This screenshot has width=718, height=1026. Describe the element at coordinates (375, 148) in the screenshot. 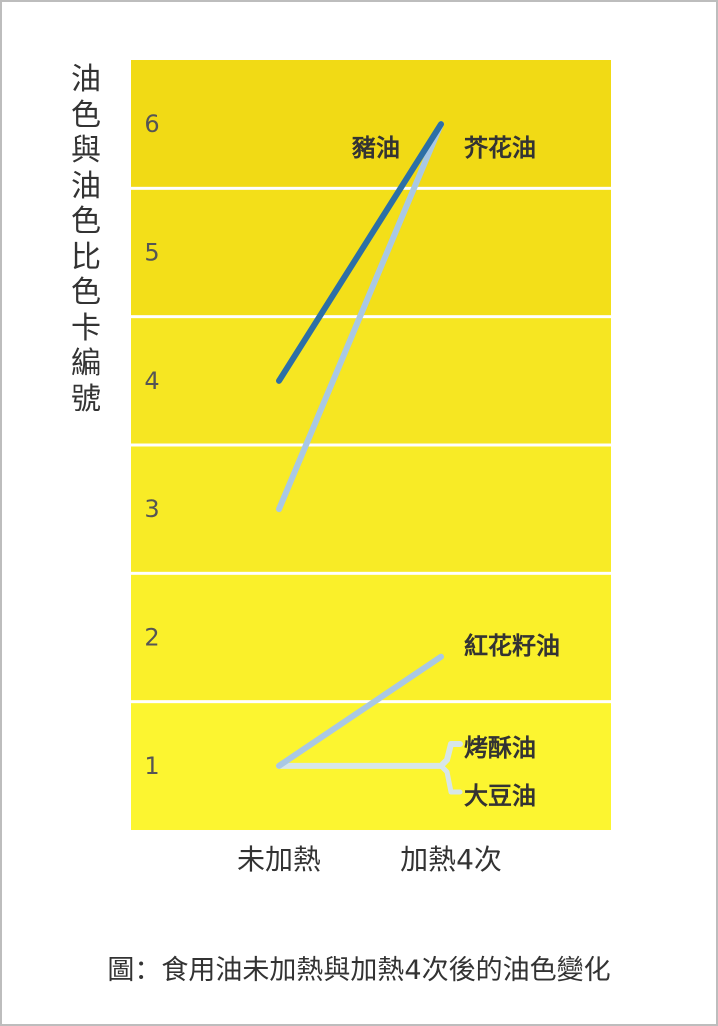

I see `series-label: 豬油` at that location.